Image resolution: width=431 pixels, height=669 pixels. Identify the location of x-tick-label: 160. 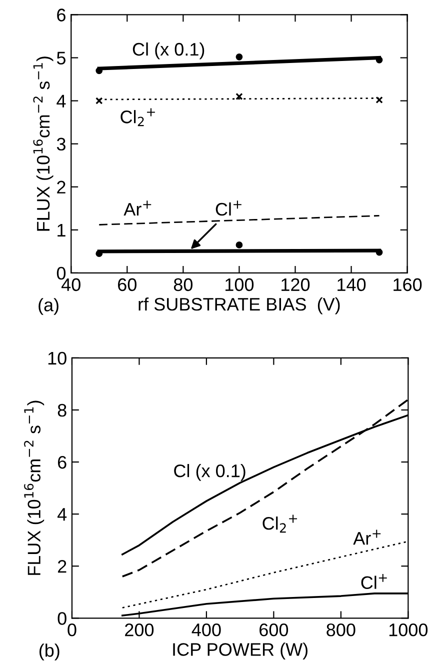
(408, 285).